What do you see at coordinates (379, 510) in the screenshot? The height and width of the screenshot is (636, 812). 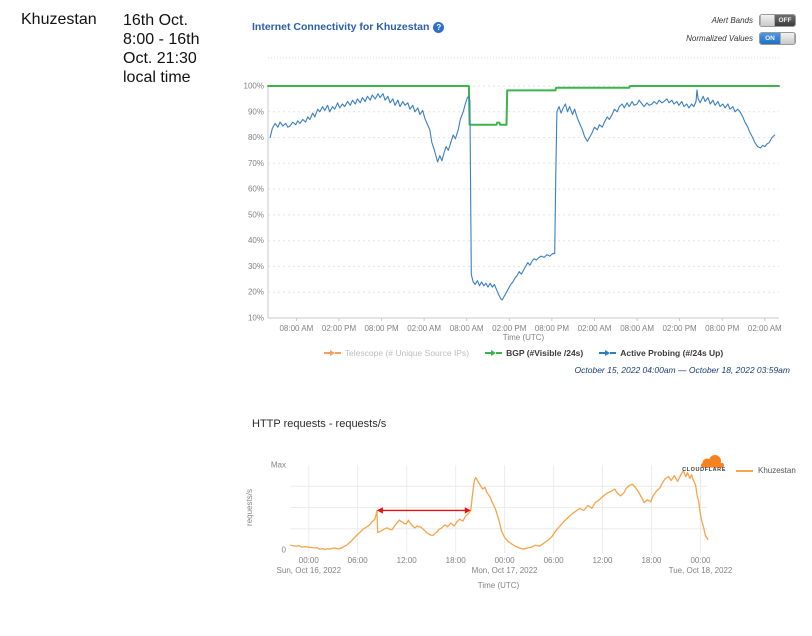 I see `arrowhead-left` at bounding box center [379, 510].